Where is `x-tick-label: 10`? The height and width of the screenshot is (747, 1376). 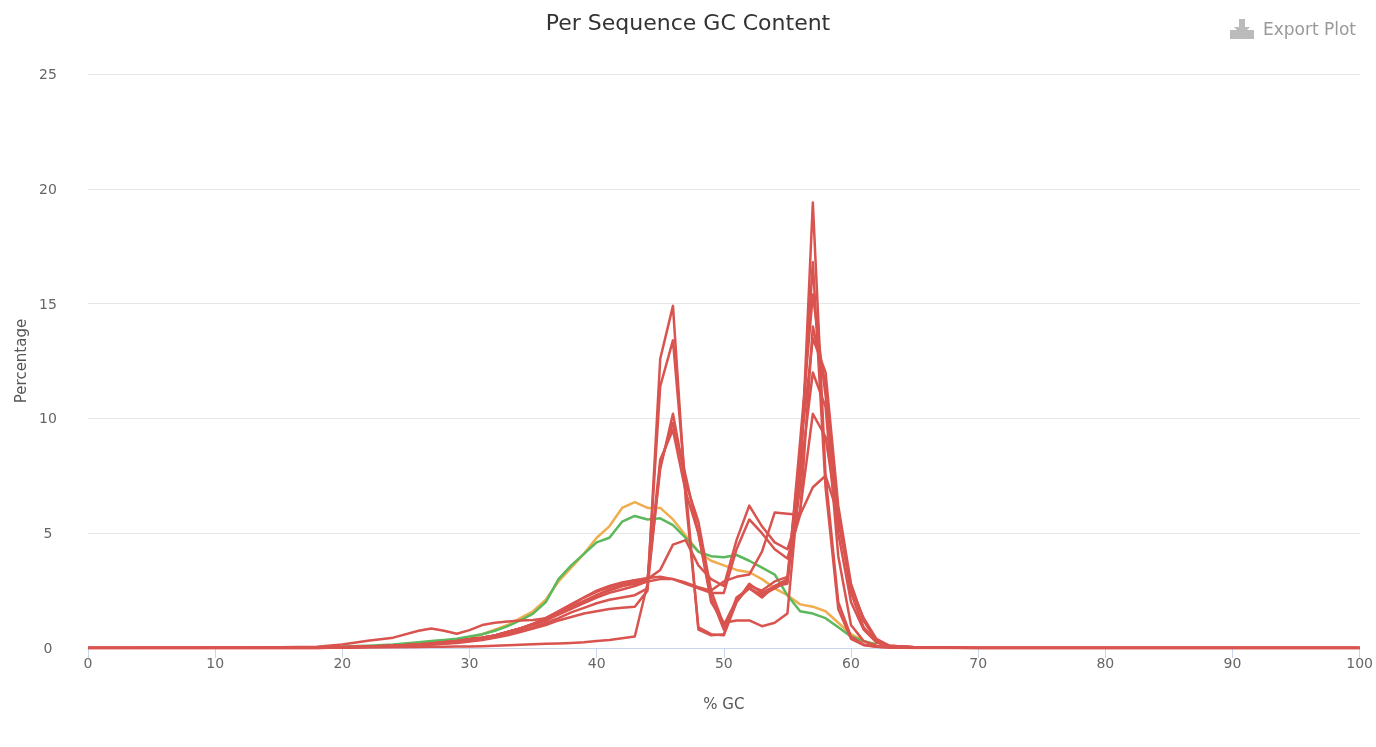
x-tick-label: 10 is located at coordinates (215, 663).